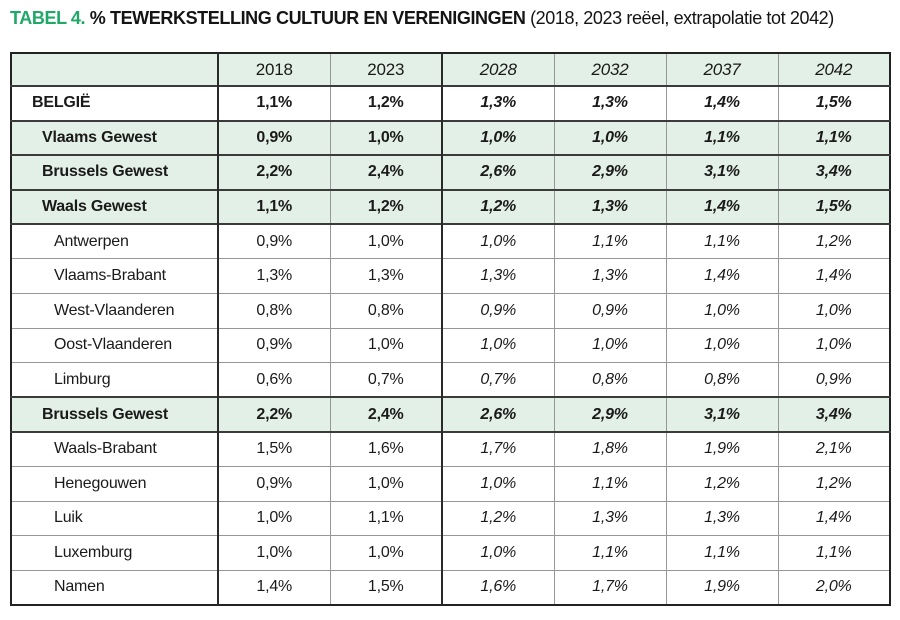  I want to click on row-label: Oost-Vlaanderen, so click(114, 345).